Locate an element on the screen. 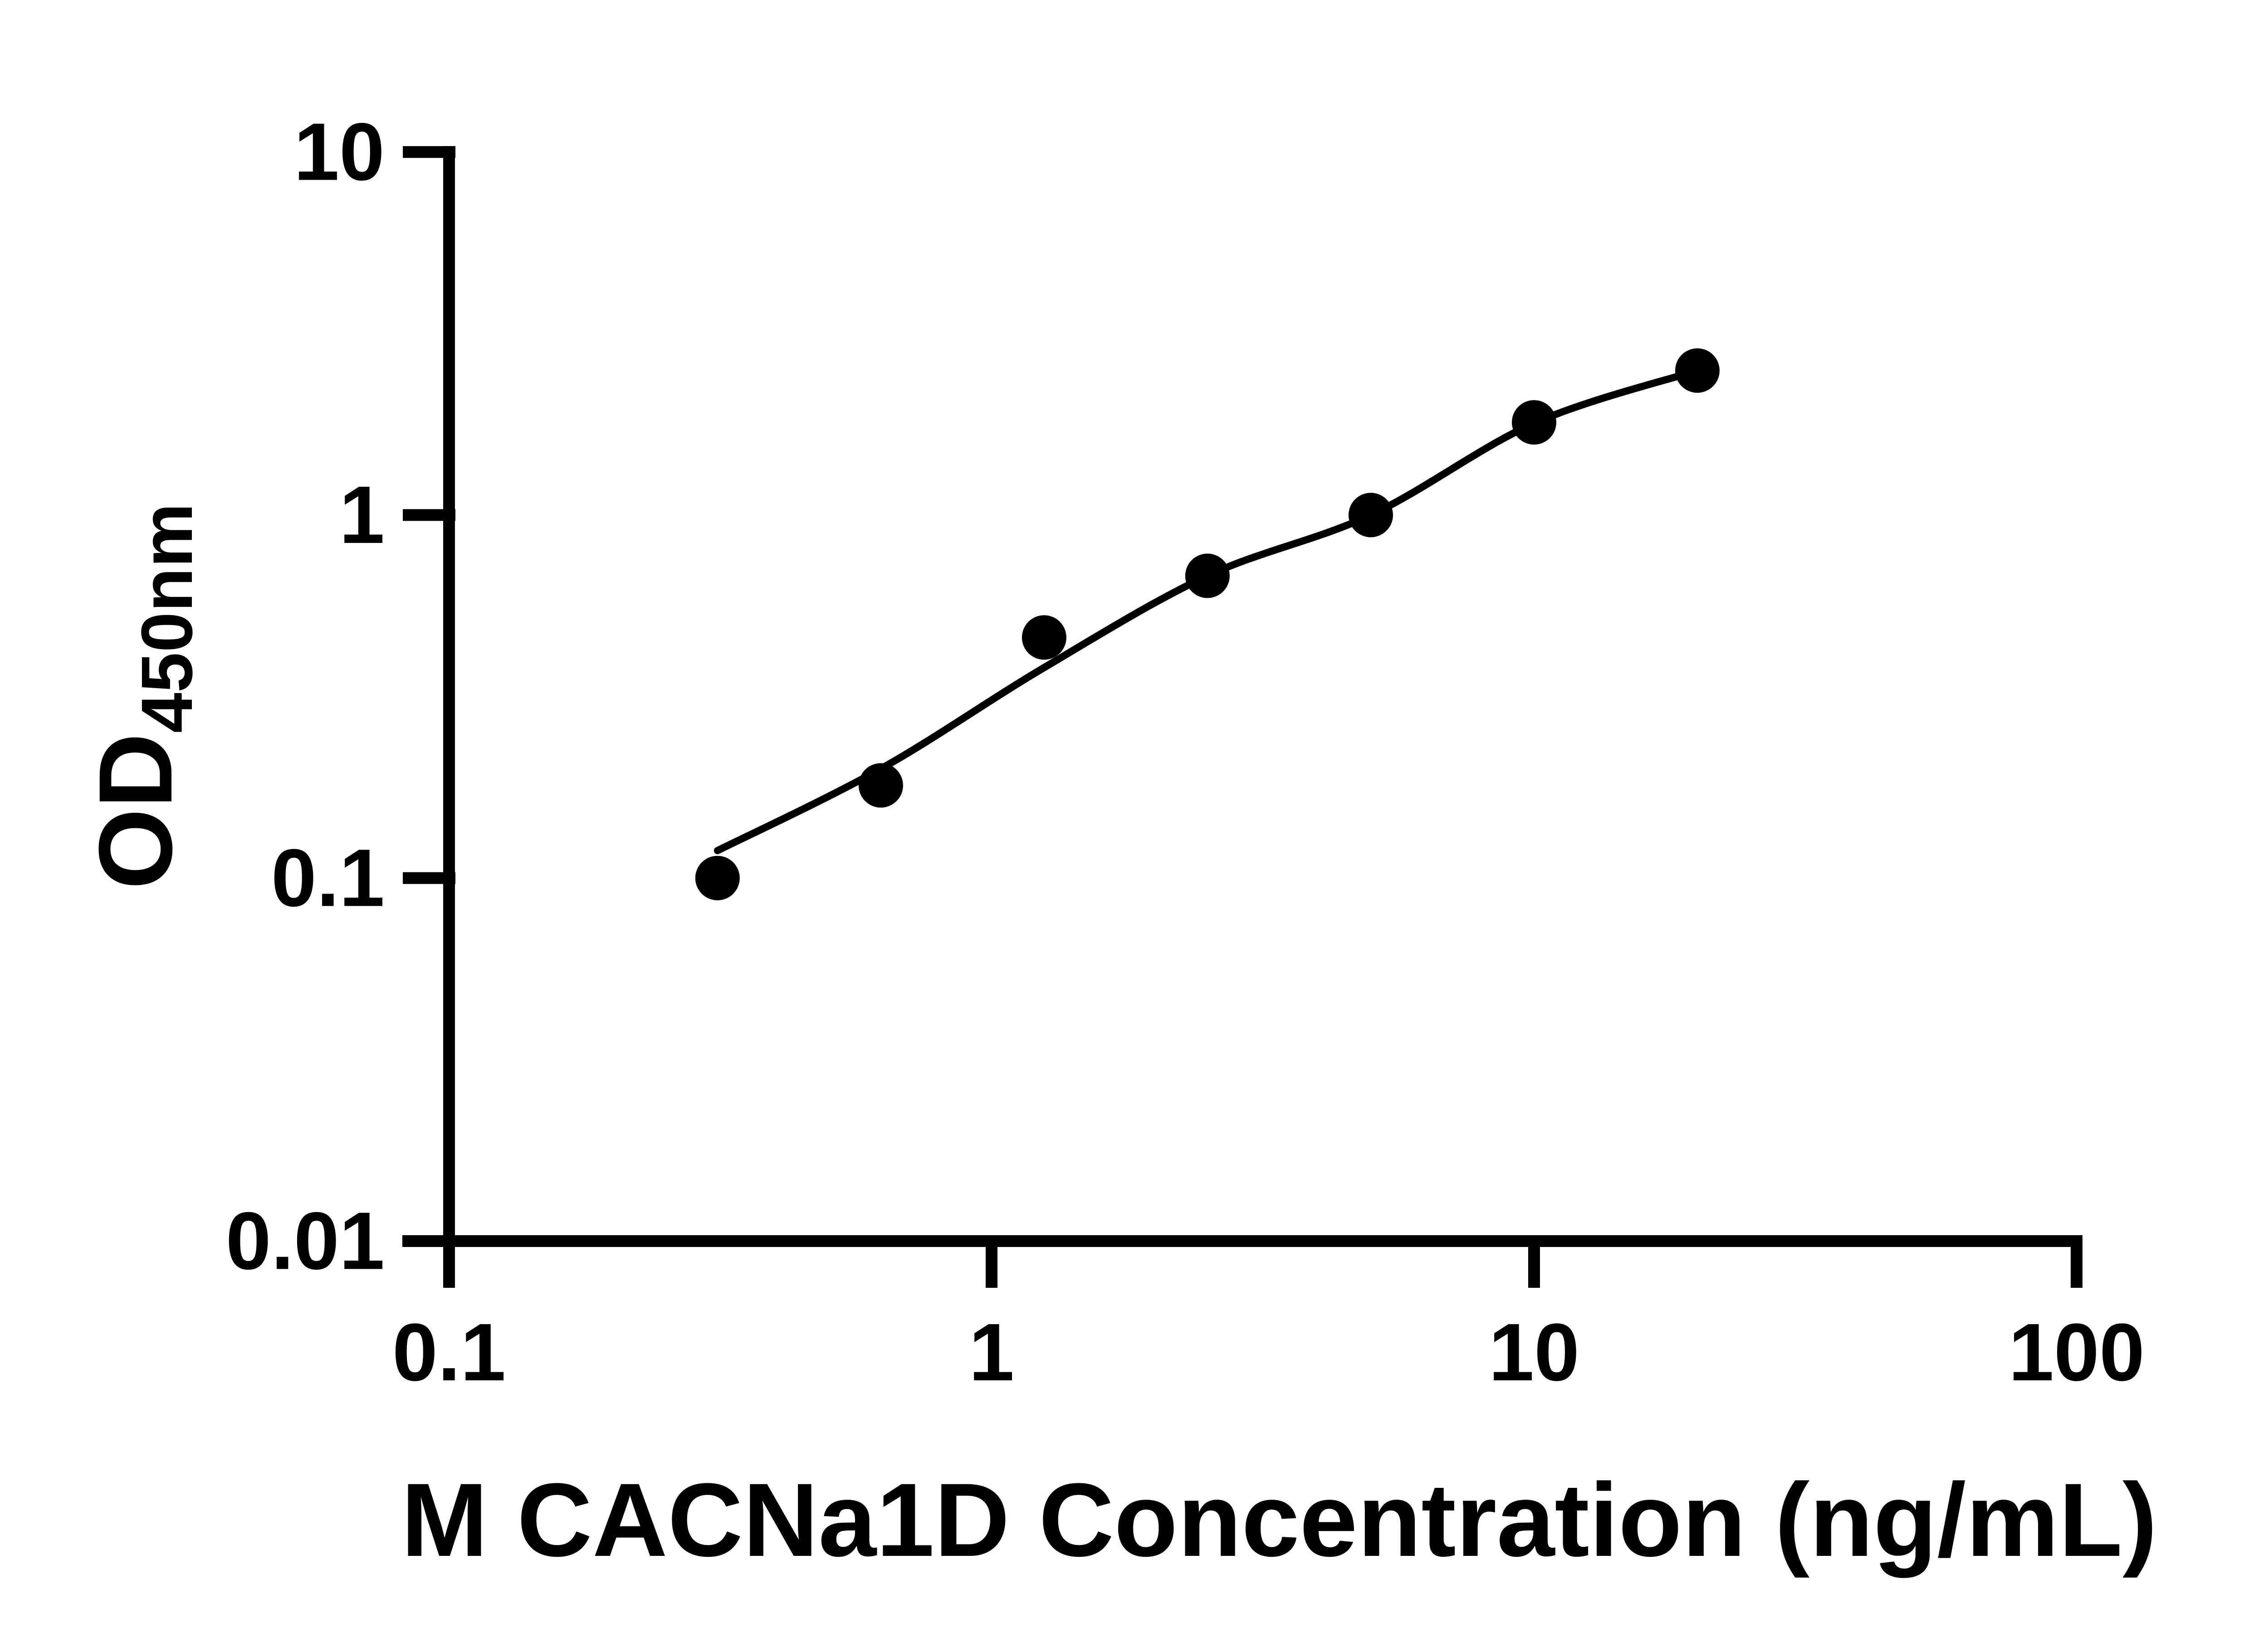  x-axis-title: M CACNa1D Concentration (ng/mL) is located at coordinates (1279, 1520).